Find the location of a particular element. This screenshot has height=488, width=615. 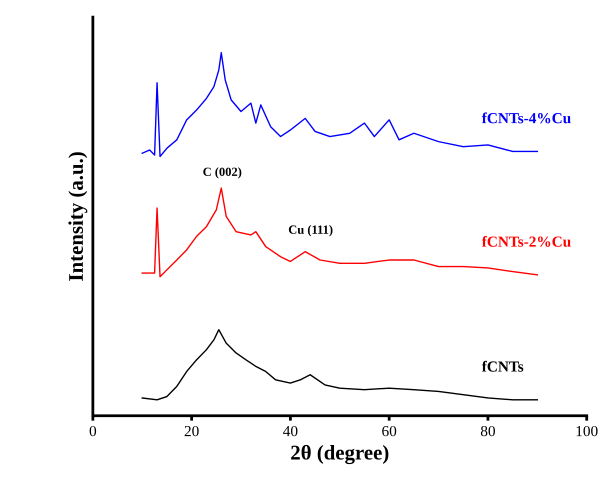

series-label: fCNTs-2%Cu is located at coordinates (526, 241).